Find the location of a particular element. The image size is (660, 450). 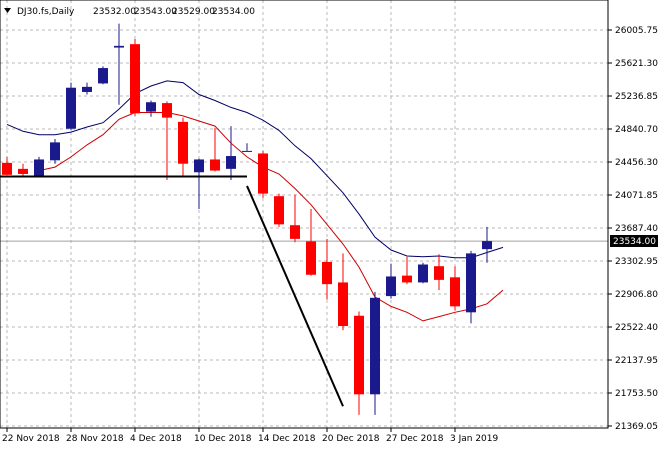

y-tick-label: 24071.85 is located at coordinates (636, 196).